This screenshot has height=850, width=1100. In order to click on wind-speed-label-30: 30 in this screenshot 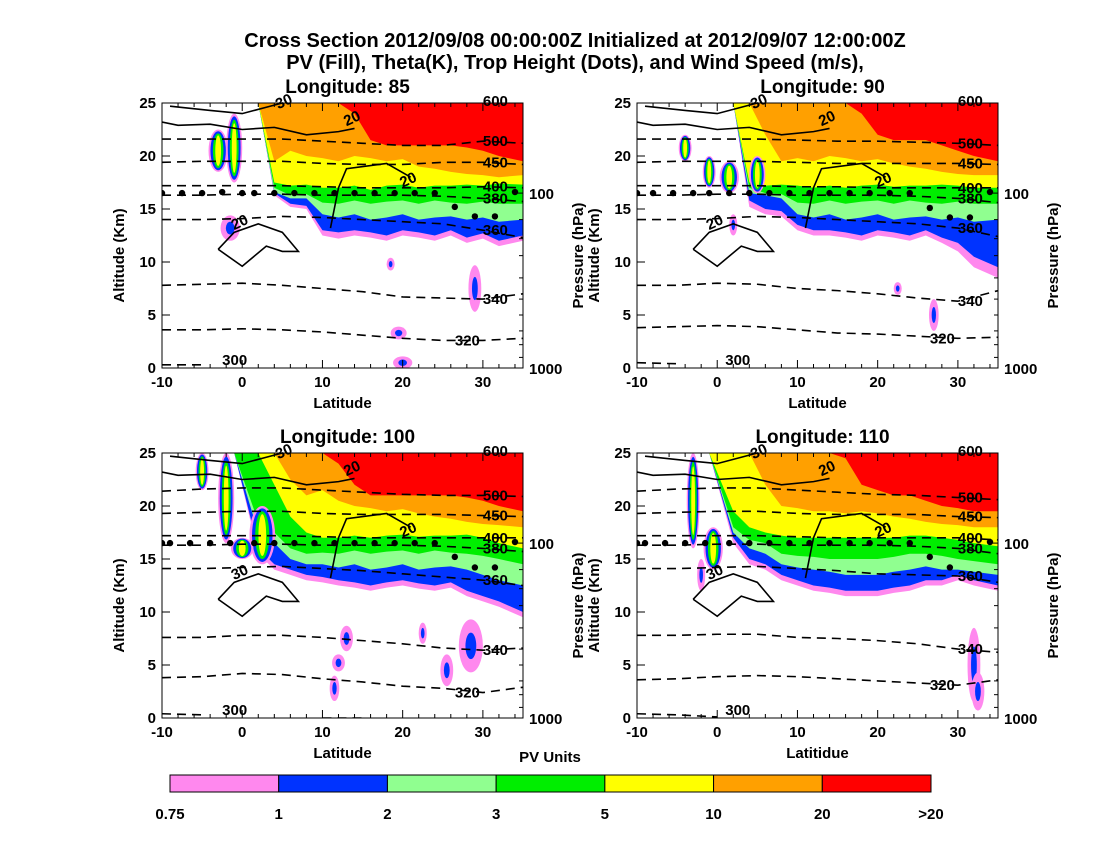, I will do `click(240, 572)`.